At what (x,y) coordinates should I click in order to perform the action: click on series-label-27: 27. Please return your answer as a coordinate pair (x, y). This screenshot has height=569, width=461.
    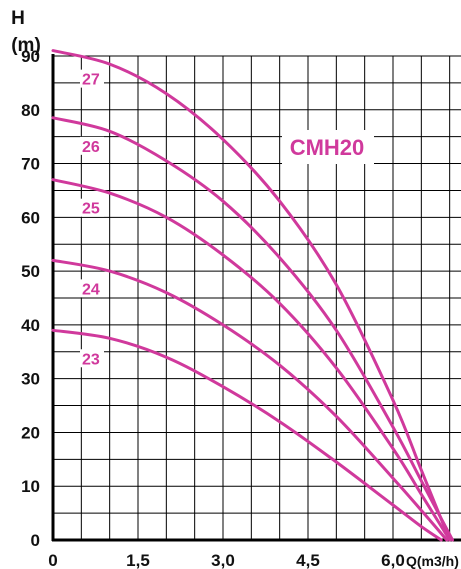
    Looking at the image, I should click on (91, 80).